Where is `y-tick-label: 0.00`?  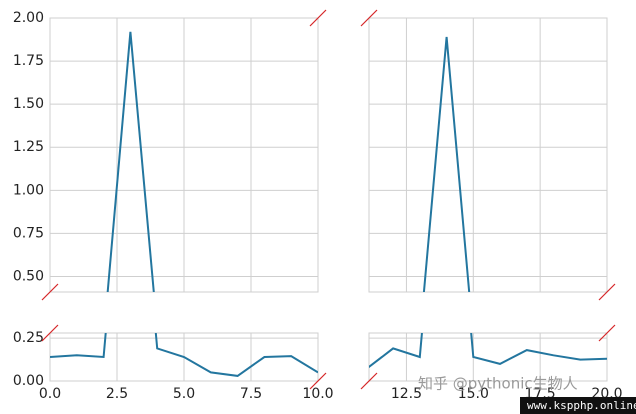 y-tick-label: 0.00 is located at coordinates (28, 381).